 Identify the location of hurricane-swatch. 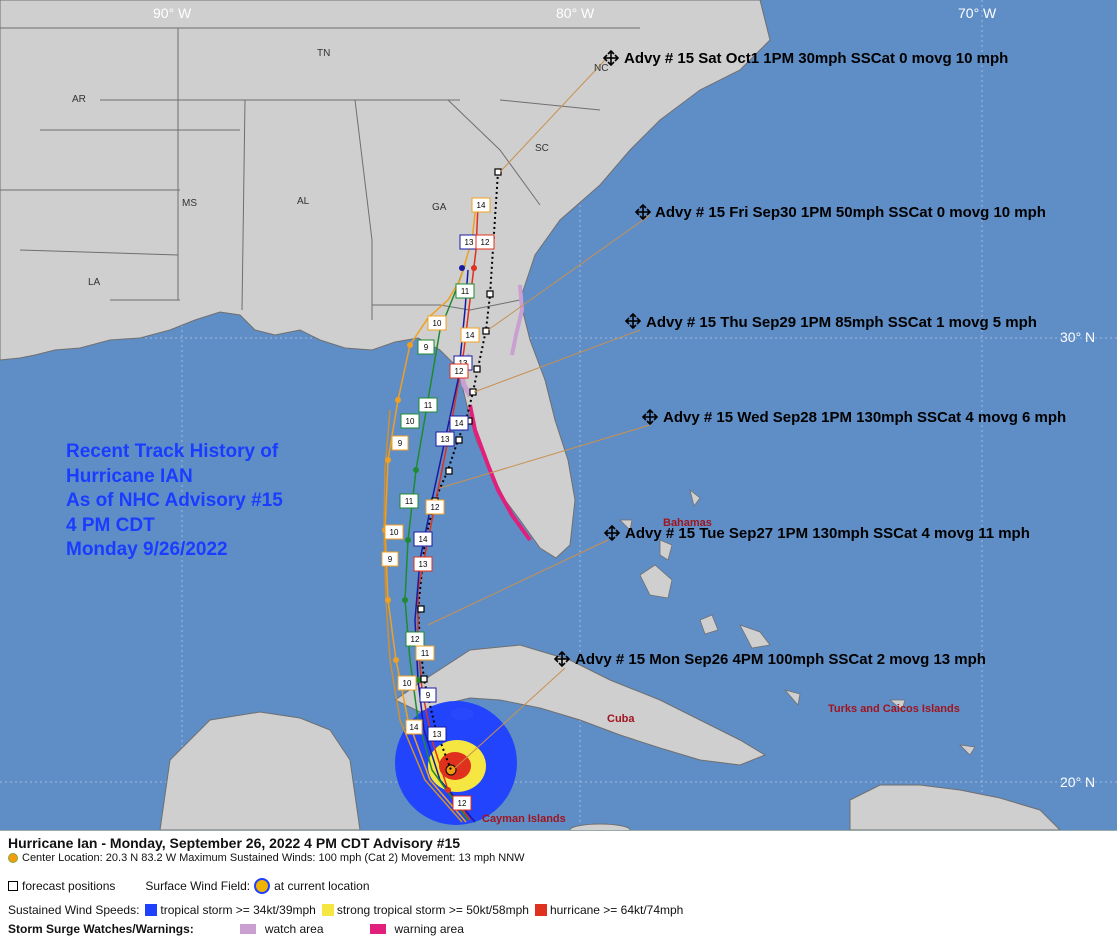
(540, 910).